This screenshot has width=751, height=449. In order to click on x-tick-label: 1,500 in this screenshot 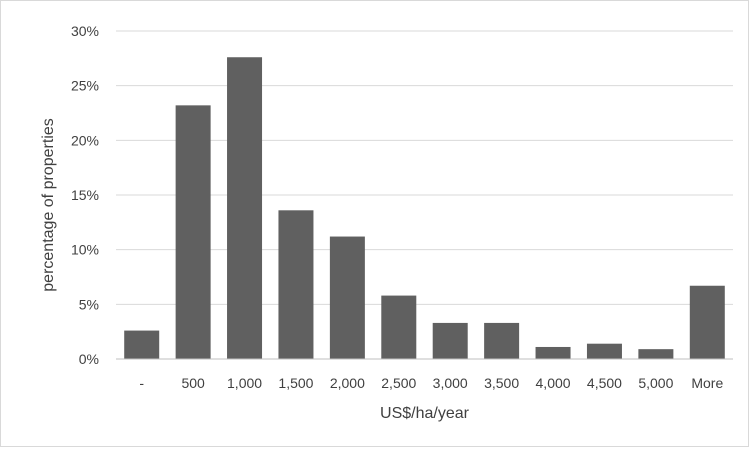, I will do `click(295, 383)`.